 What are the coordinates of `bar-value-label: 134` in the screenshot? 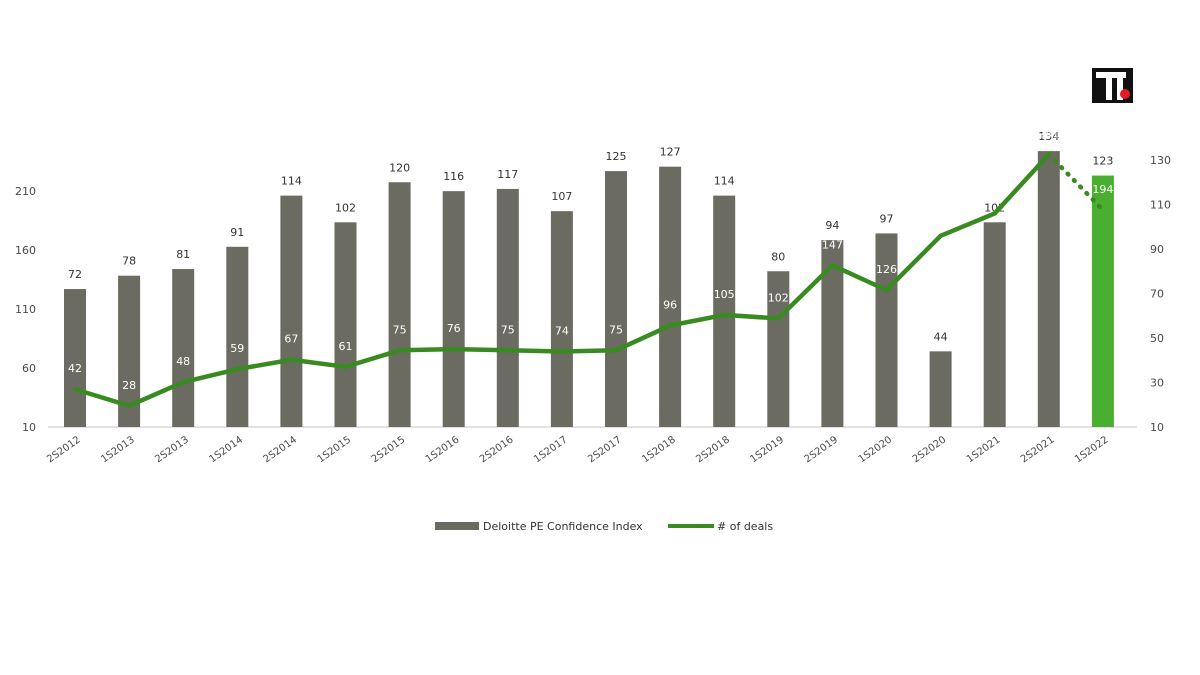 It's located at (1048, 136).